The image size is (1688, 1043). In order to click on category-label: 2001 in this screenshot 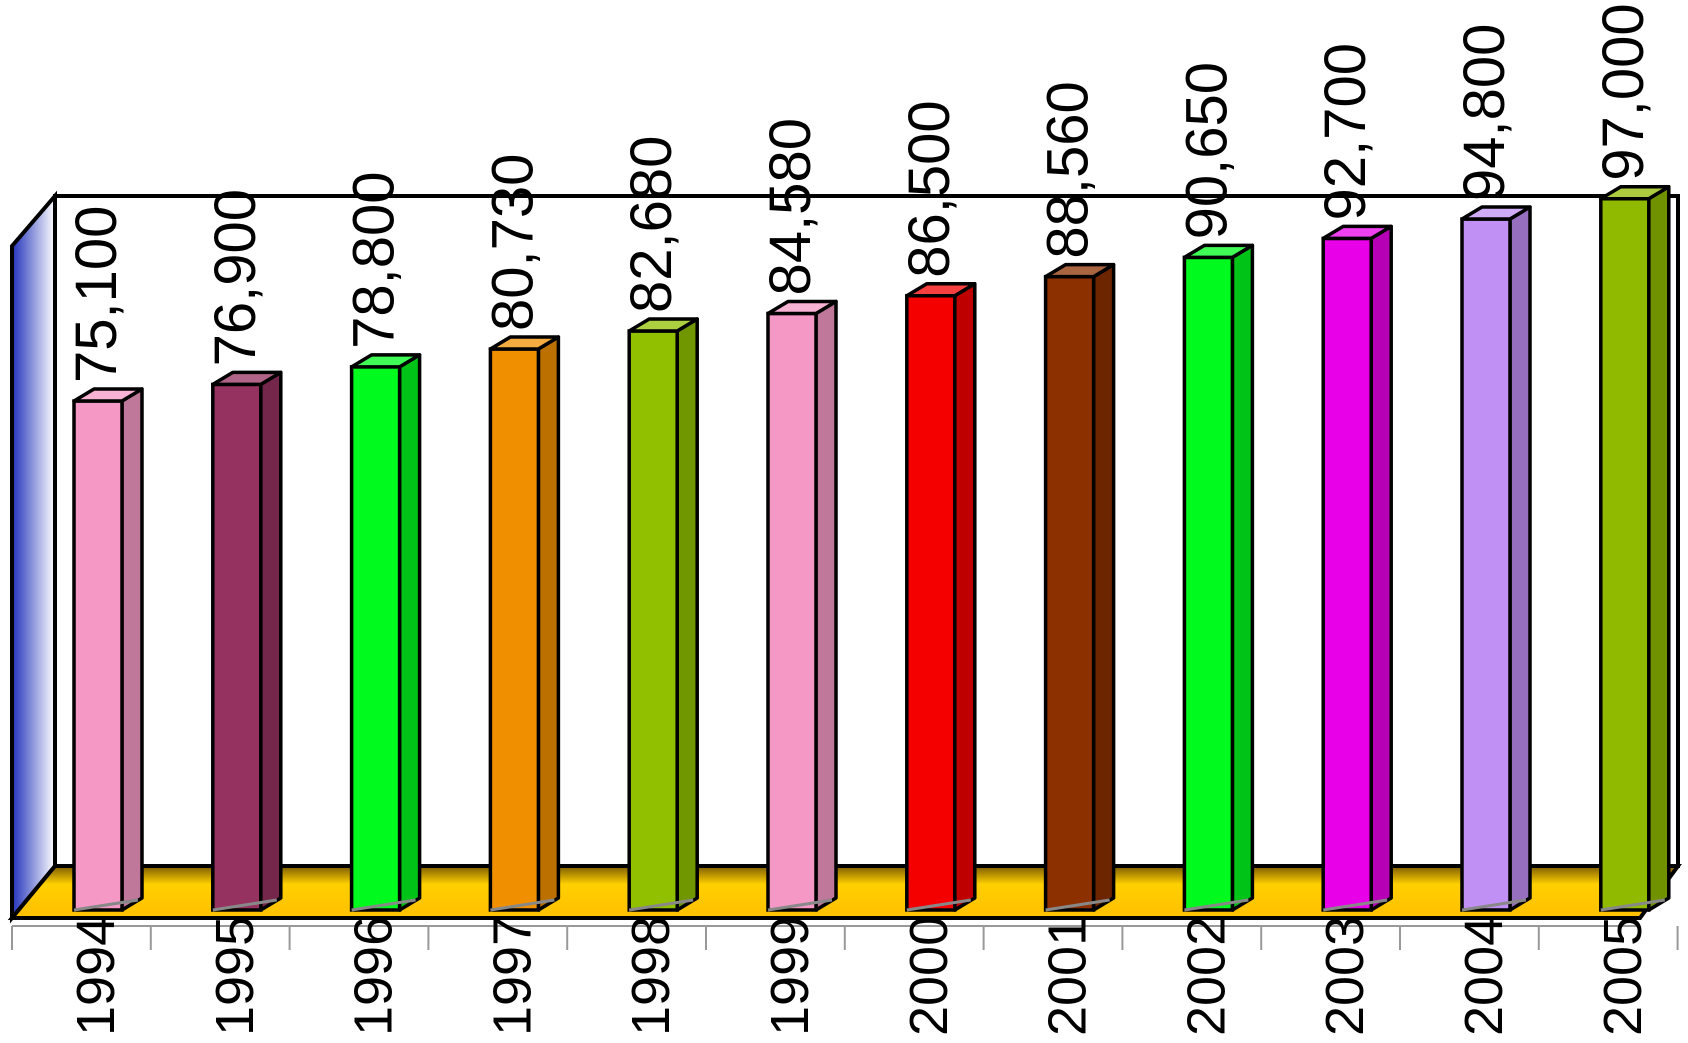, I will do `click(1068, 976)`.